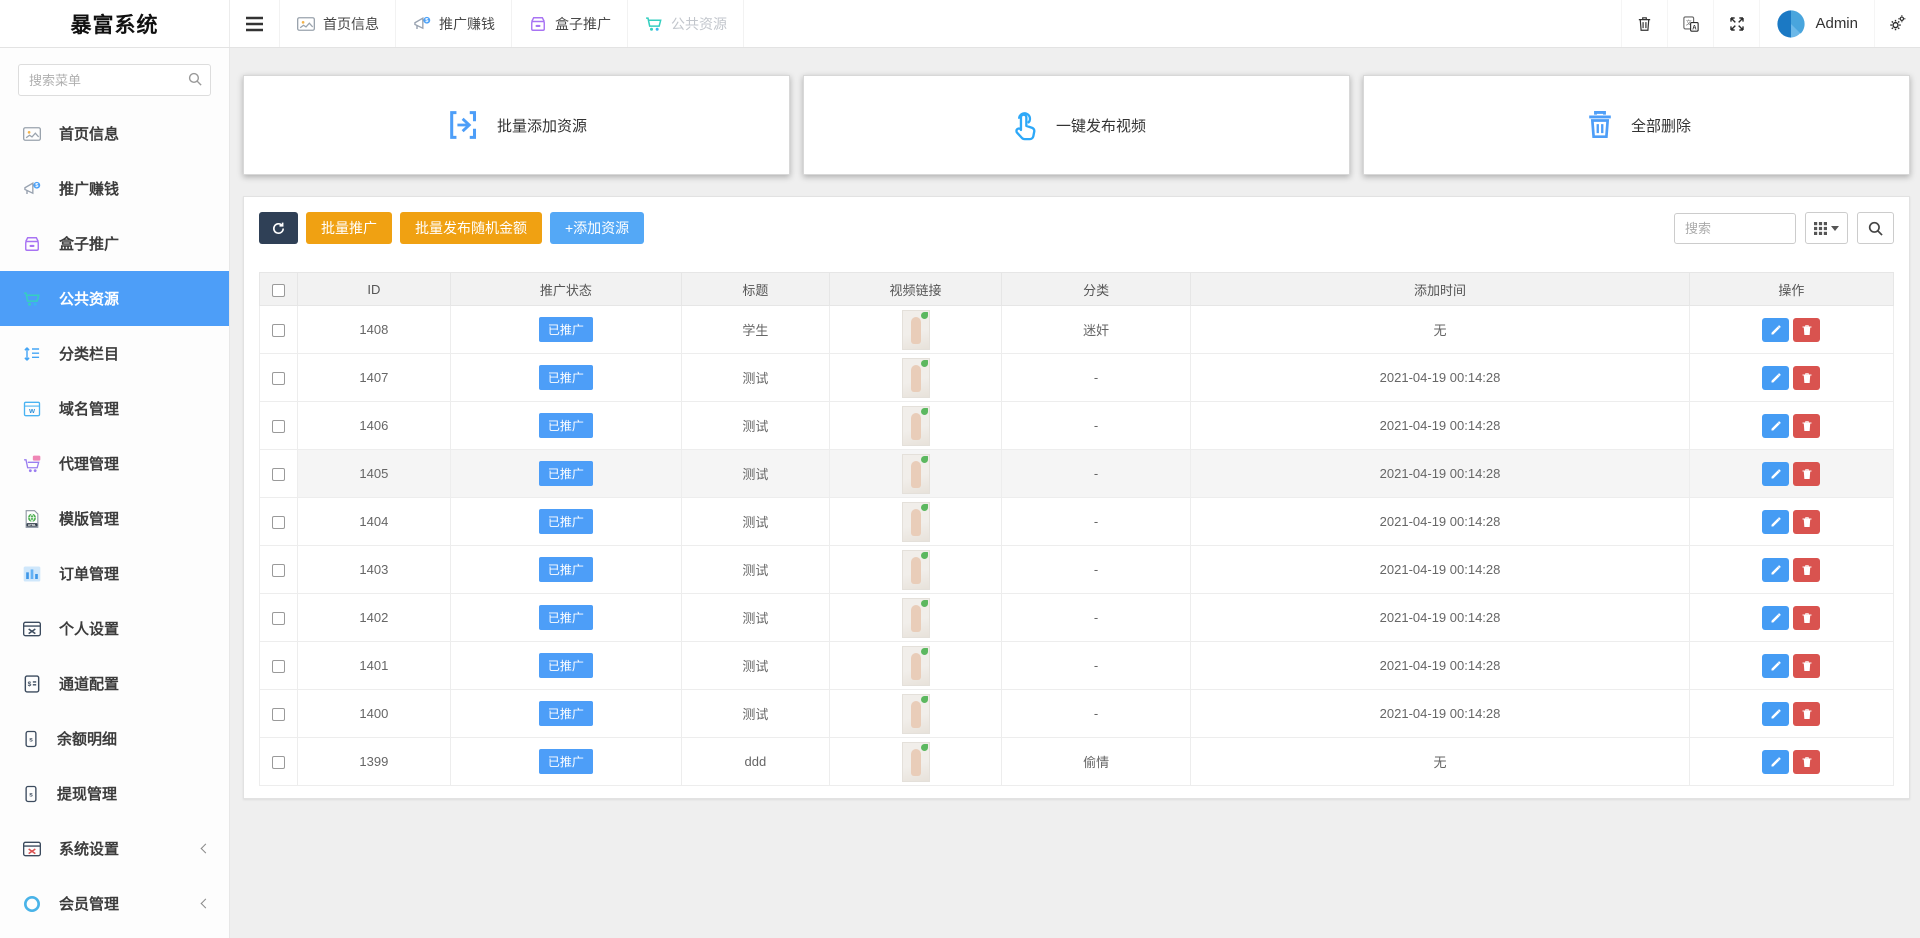 The width and height of the screenshot is (1920, 938). I want to click on pencil-icon, so click(1776, 714).